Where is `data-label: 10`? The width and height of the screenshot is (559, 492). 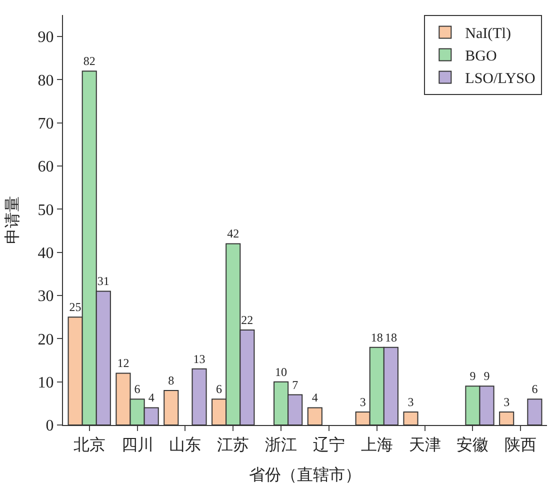
data-label: 10 is located at coordinates (281, 371).